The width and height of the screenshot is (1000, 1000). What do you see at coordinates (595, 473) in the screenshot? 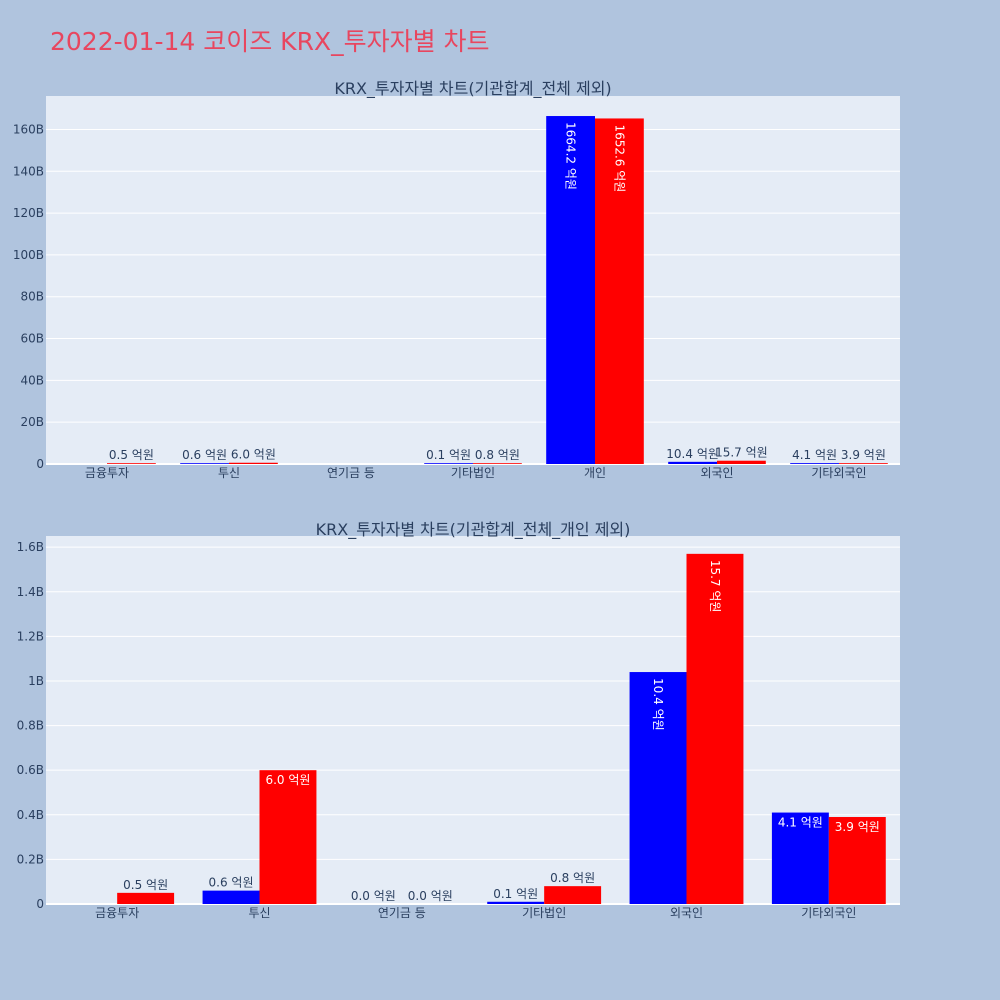
I see `x-tick-label: 개인` at bounding box center [595, 473].